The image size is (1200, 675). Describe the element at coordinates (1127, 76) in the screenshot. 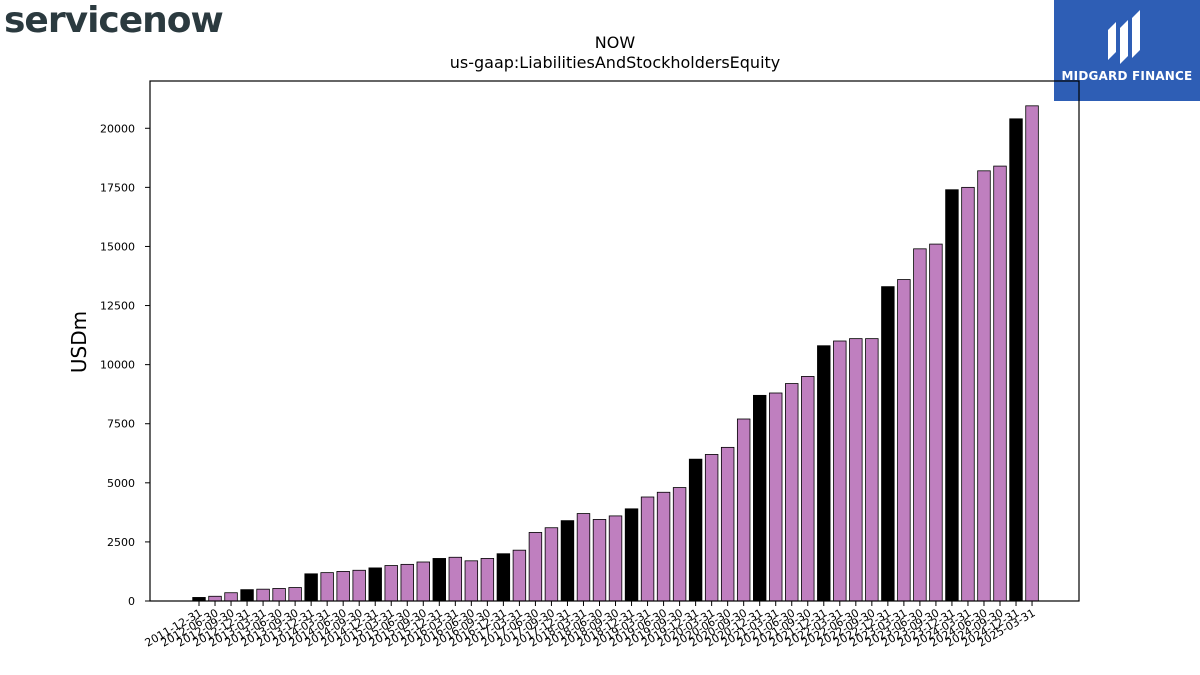

I see `midgard-logo-text: MIDGARD FINANCE` at that location.